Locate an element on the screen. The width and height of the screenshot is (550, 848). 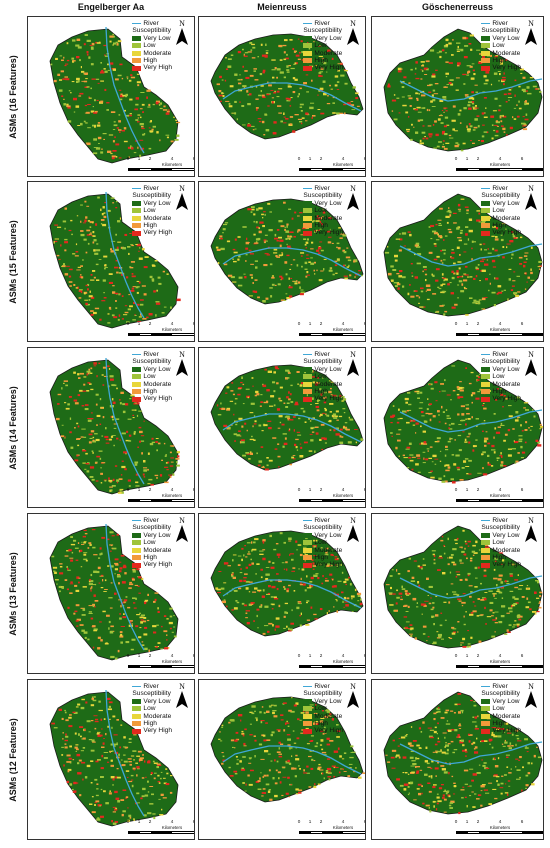
legend-class-row: Very Low is located at coordinates (323, 203).